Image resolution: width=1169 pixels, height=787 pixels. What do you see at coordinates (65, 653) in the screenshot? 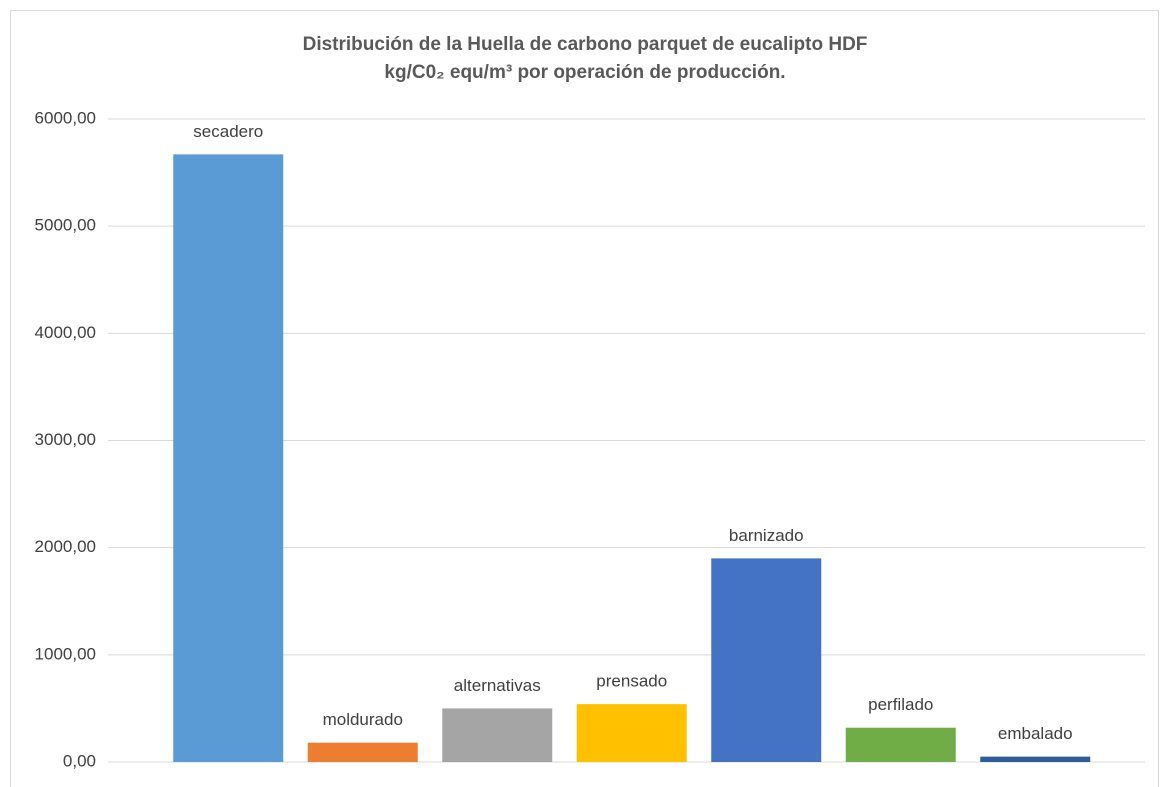
I see `y-tick-label: 1000,00` at bounding box center [65, 653].